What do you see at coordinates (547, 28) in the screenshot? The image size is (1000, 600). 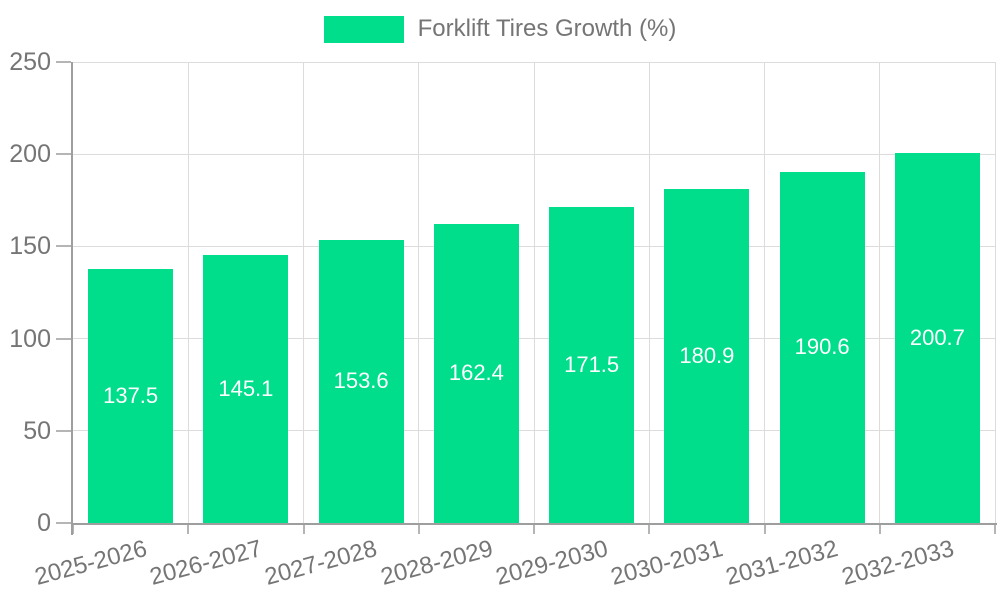 I see `legend-series-label: Forklift Tires Growth (%)` at bounding box center [547, 28].